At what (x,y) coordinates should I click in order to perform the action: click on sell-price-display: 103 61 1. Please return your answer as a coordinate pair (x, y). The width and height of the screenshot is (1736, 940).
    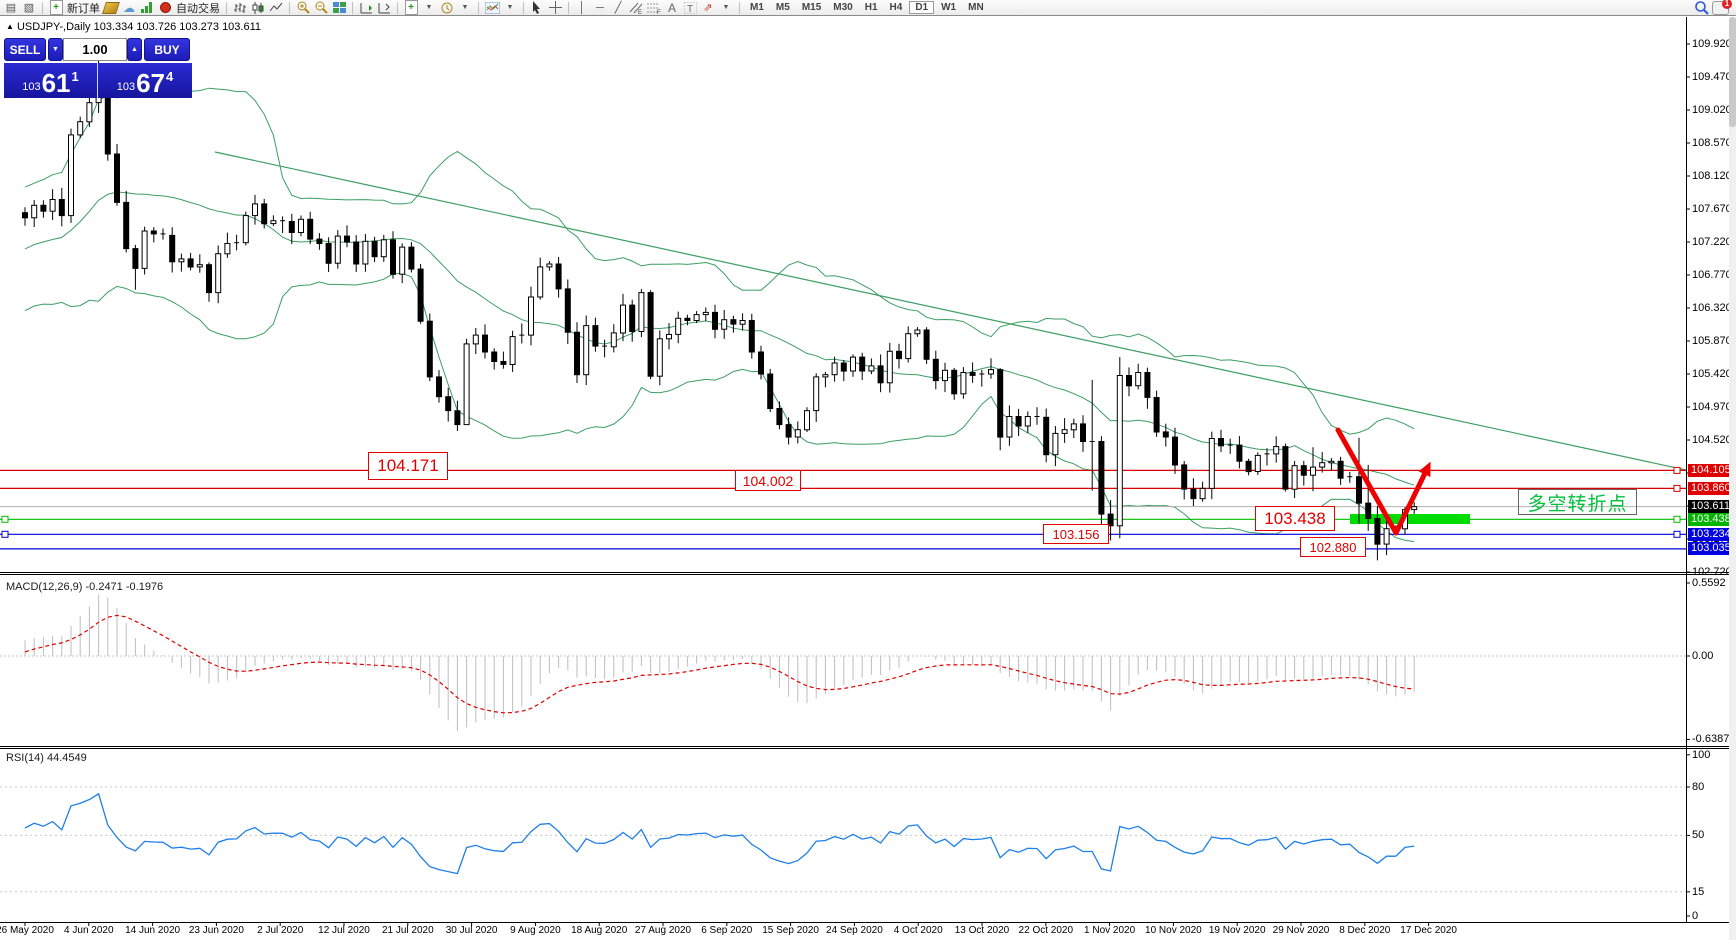
    Looking at the image, I should click on (51, 80).